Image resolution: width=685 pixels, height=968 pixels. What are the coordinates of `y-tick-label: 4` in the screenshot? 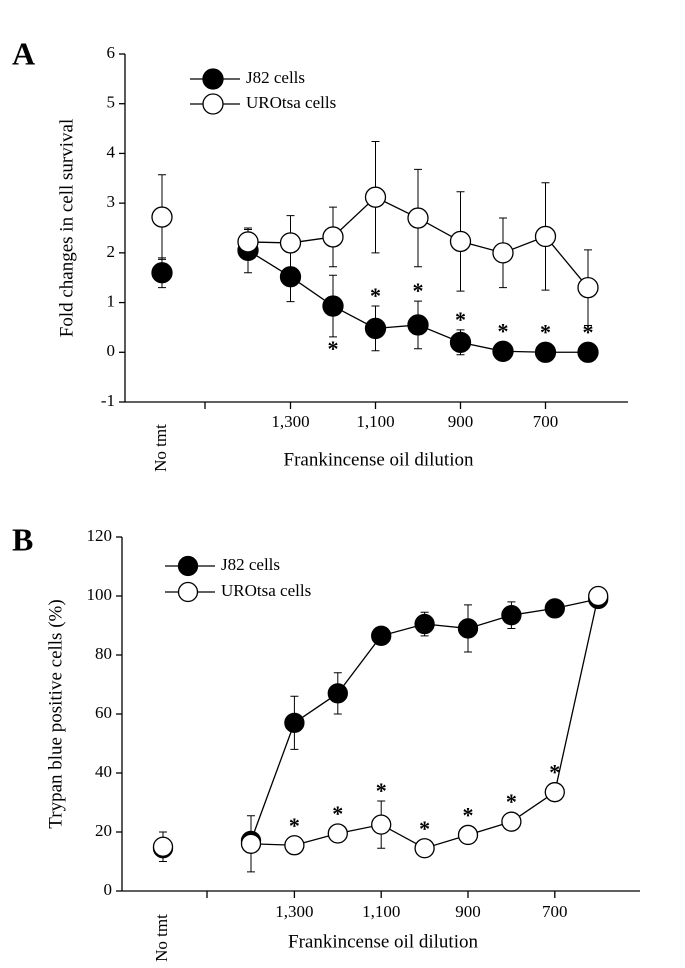 It's located at (111, 151).